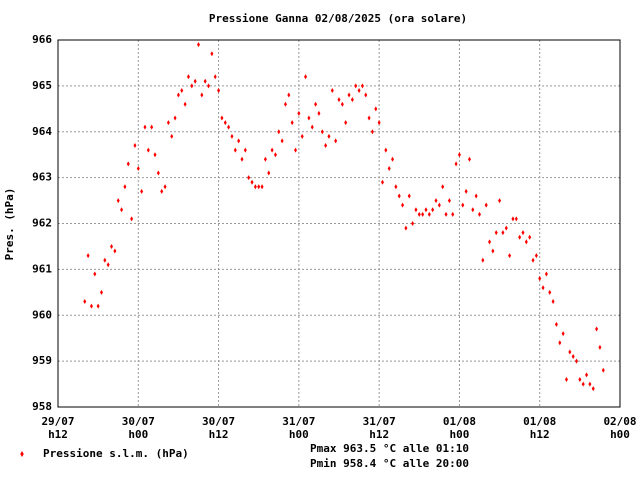 The image size is (640, 480). I want to click on y-tick-label: 964, so click(42, 131).